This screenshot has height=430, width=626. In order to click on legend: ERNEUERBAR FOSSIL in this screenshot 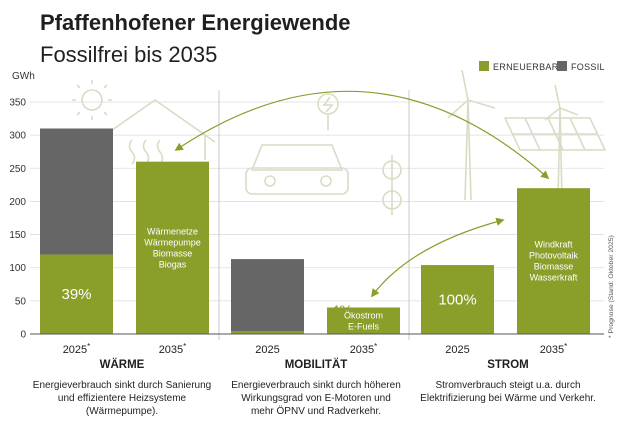, I will do `click(542, 66)`.